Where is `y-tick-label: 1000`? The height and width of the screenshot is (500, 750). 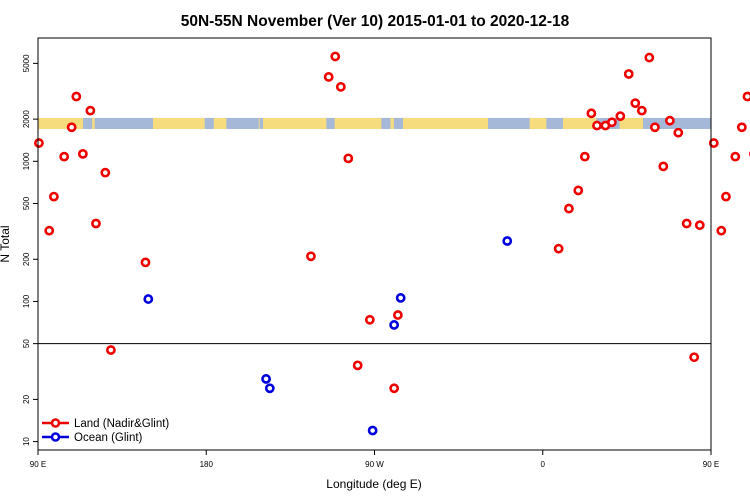
y-tick-label: 1000 is located at coordinates (26, 161).